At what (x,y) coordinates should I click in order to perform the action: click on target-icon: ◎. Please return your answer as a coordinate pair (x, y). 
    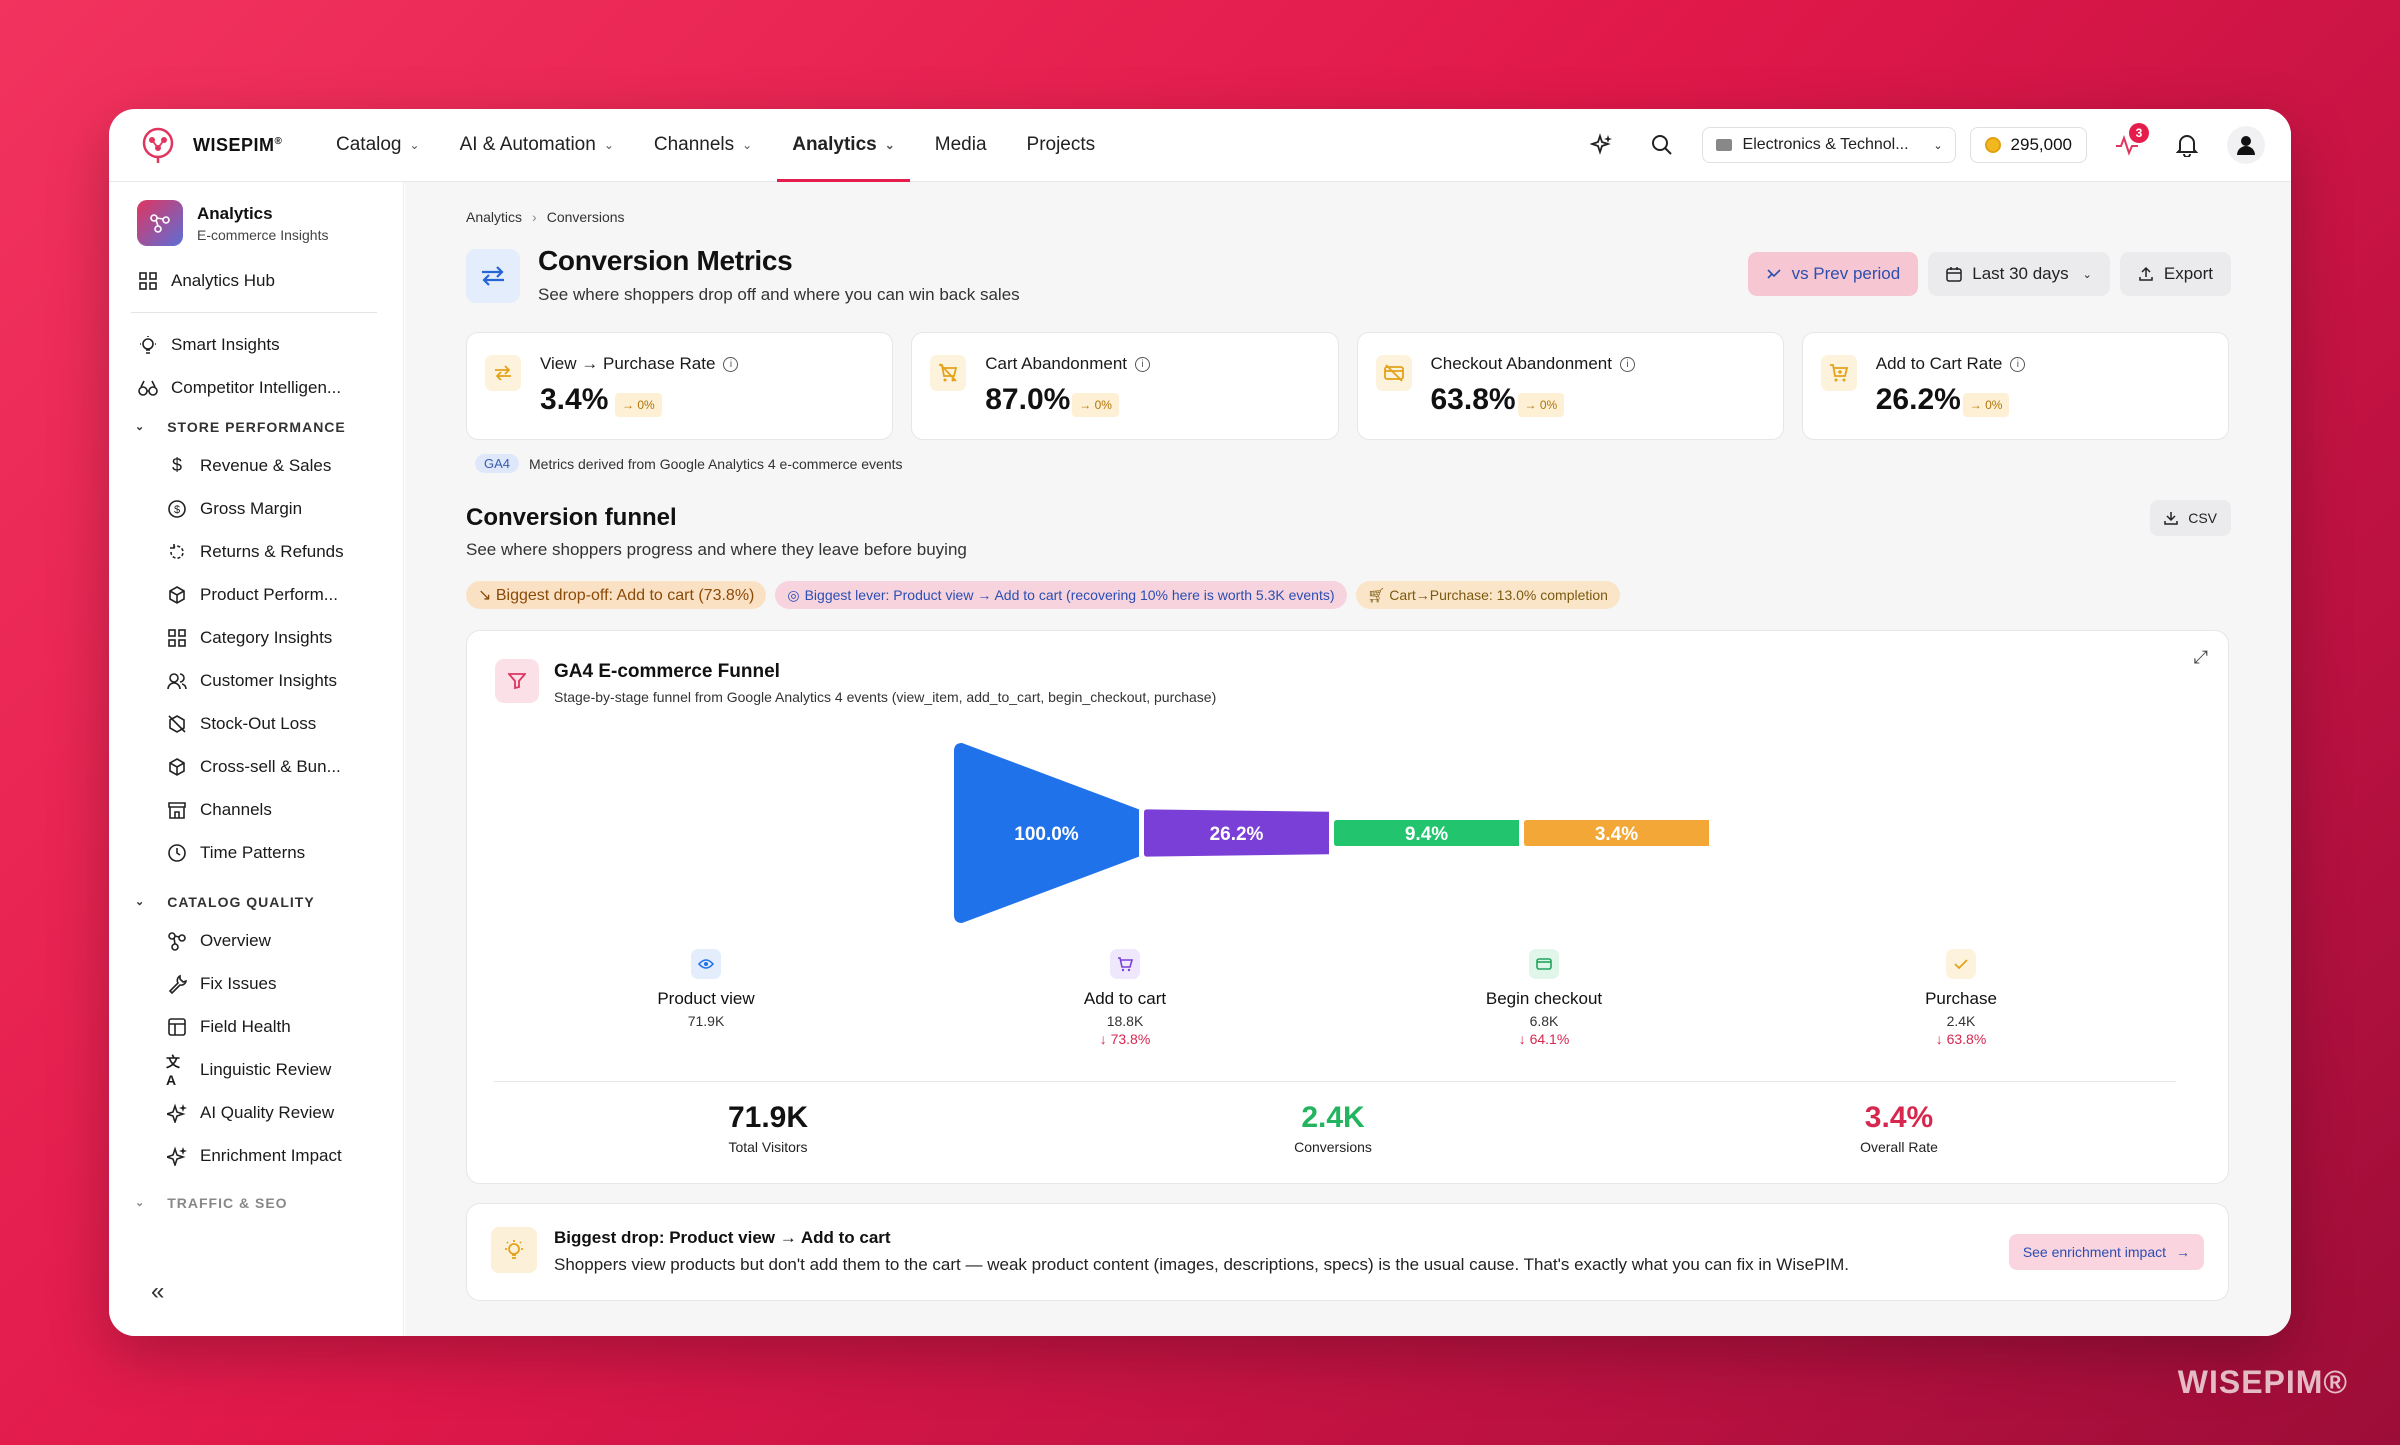
    Looking at the image, I should click on (793, 594).